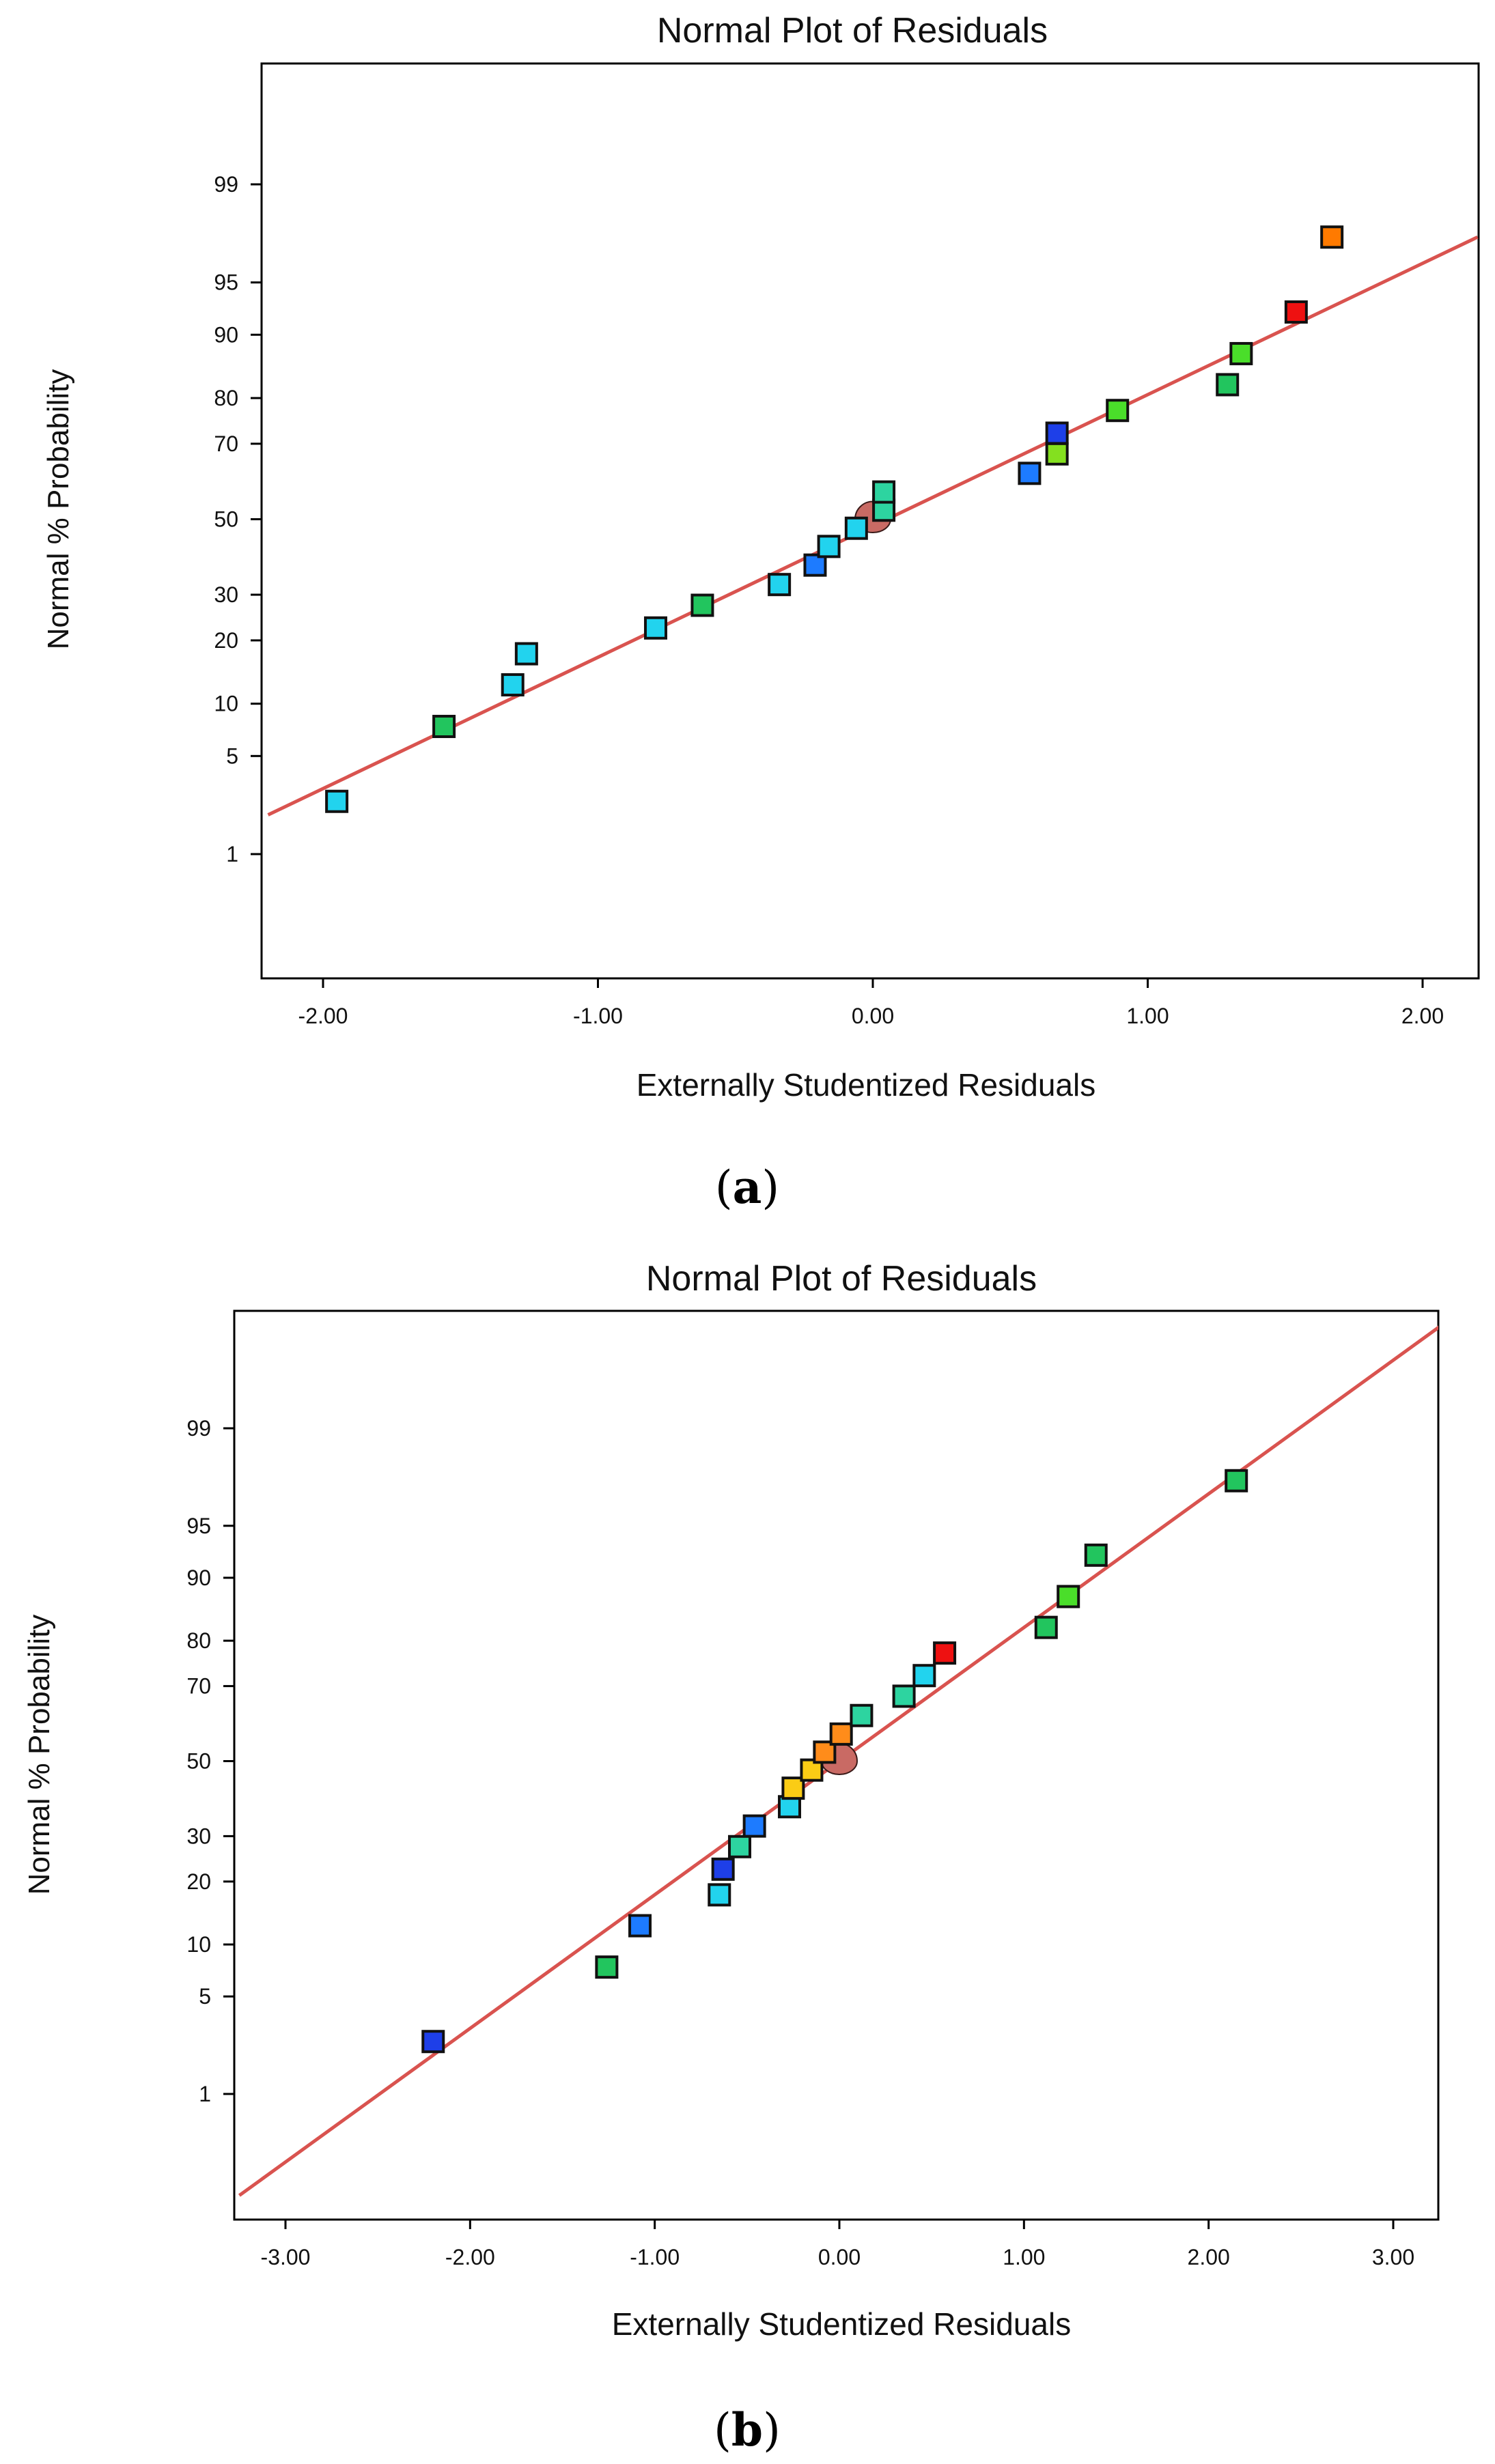  What do you see at coordinates (1393, 2257) in the screenshot?
I see `x-tick-label: 3.00` at bounding box center [1393, 2257].